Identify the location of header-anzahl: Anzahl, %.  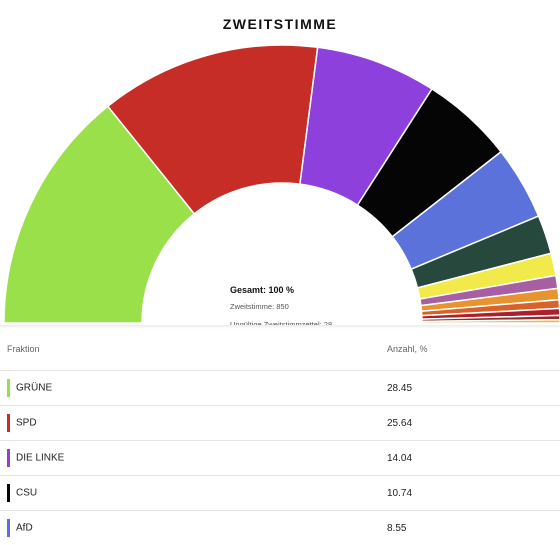
(473, 349).